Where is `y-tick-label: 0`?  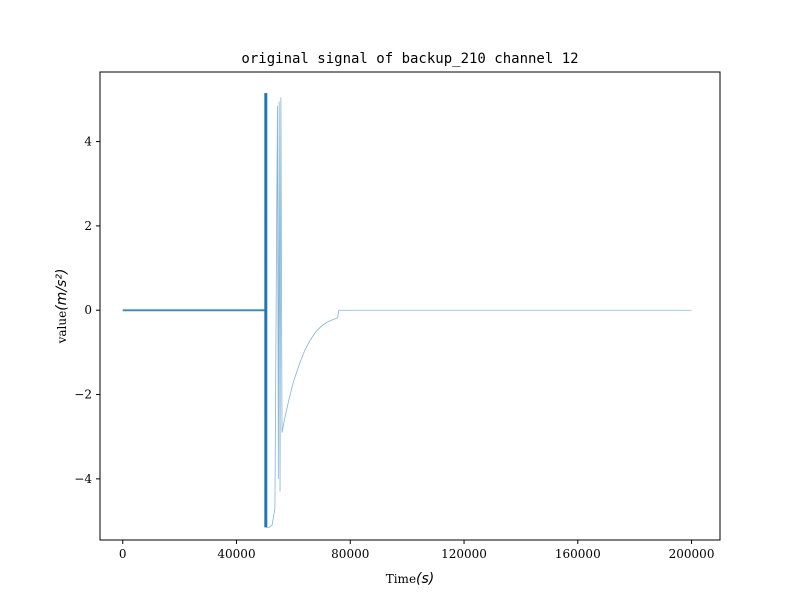 y-tick-label: 0 is located at coordinates (88, 310).